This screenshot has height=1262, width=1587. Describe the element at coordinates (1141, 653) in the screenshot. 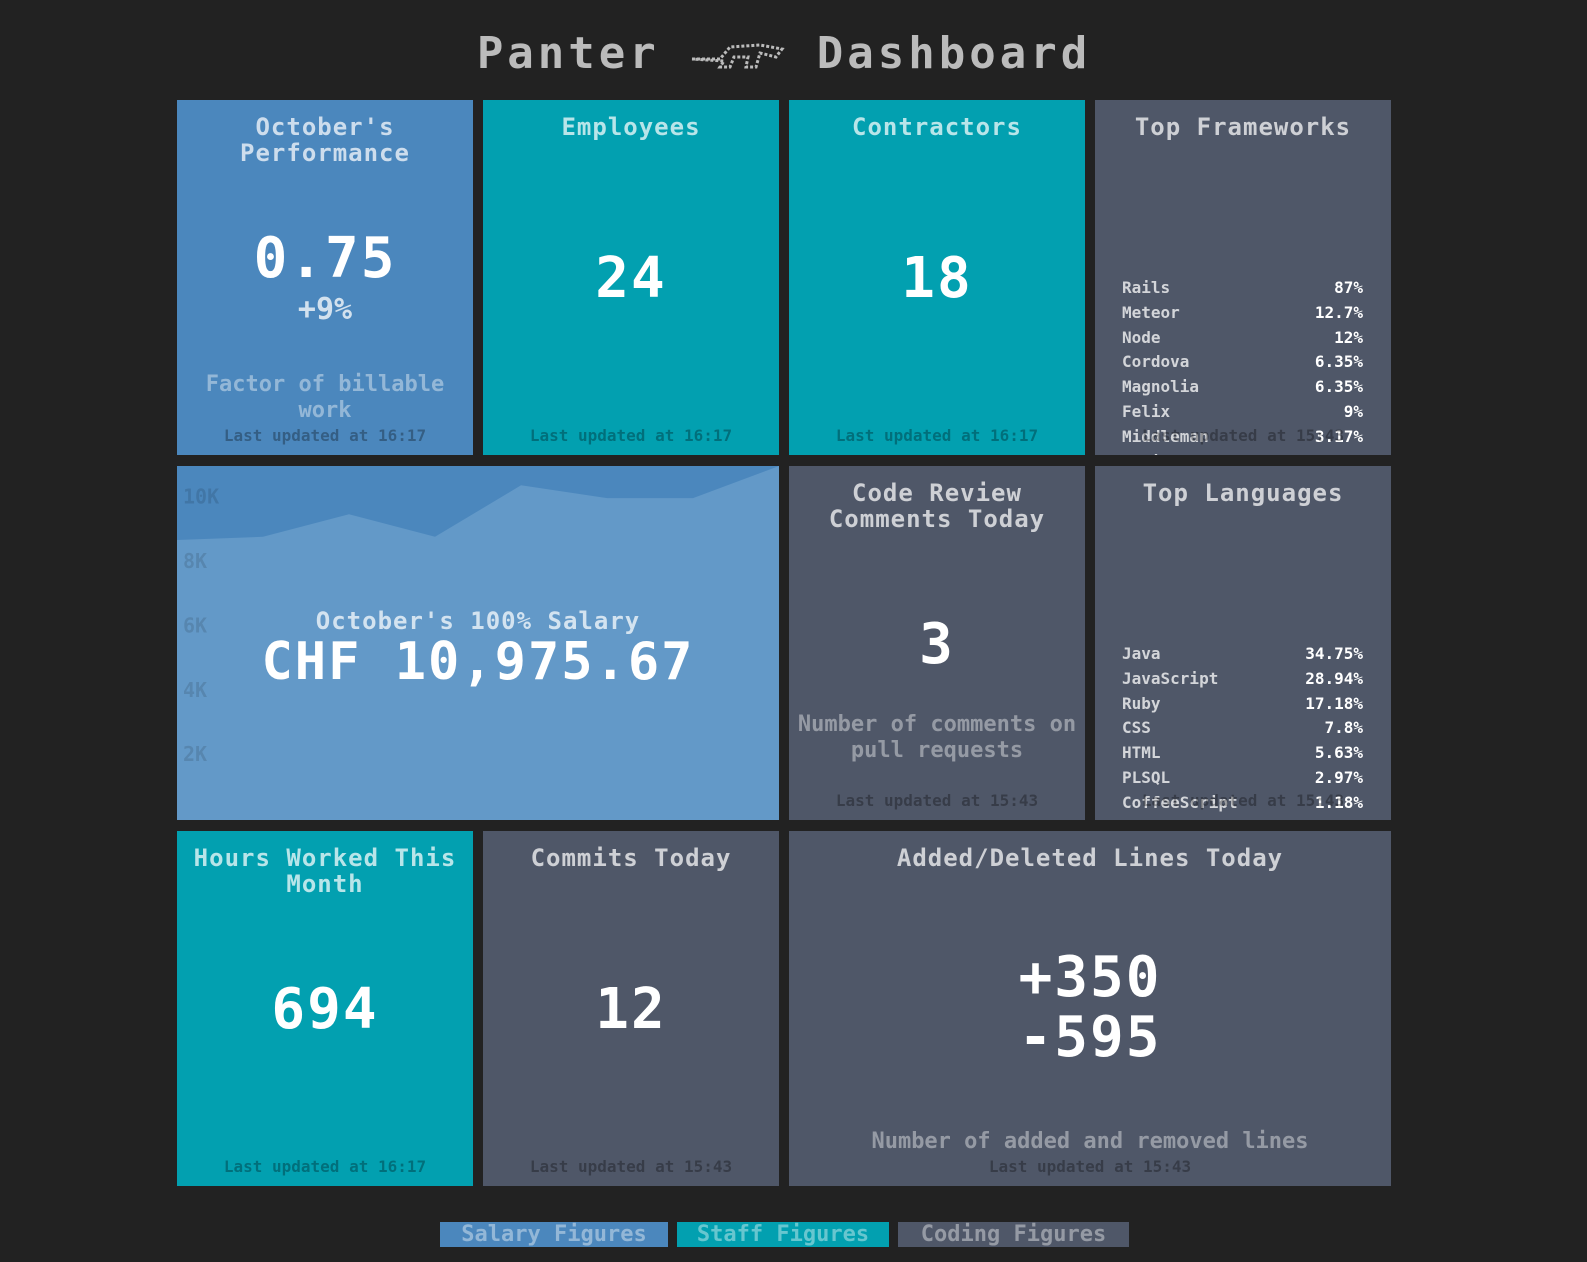

I see `item-label: Java` at that location.